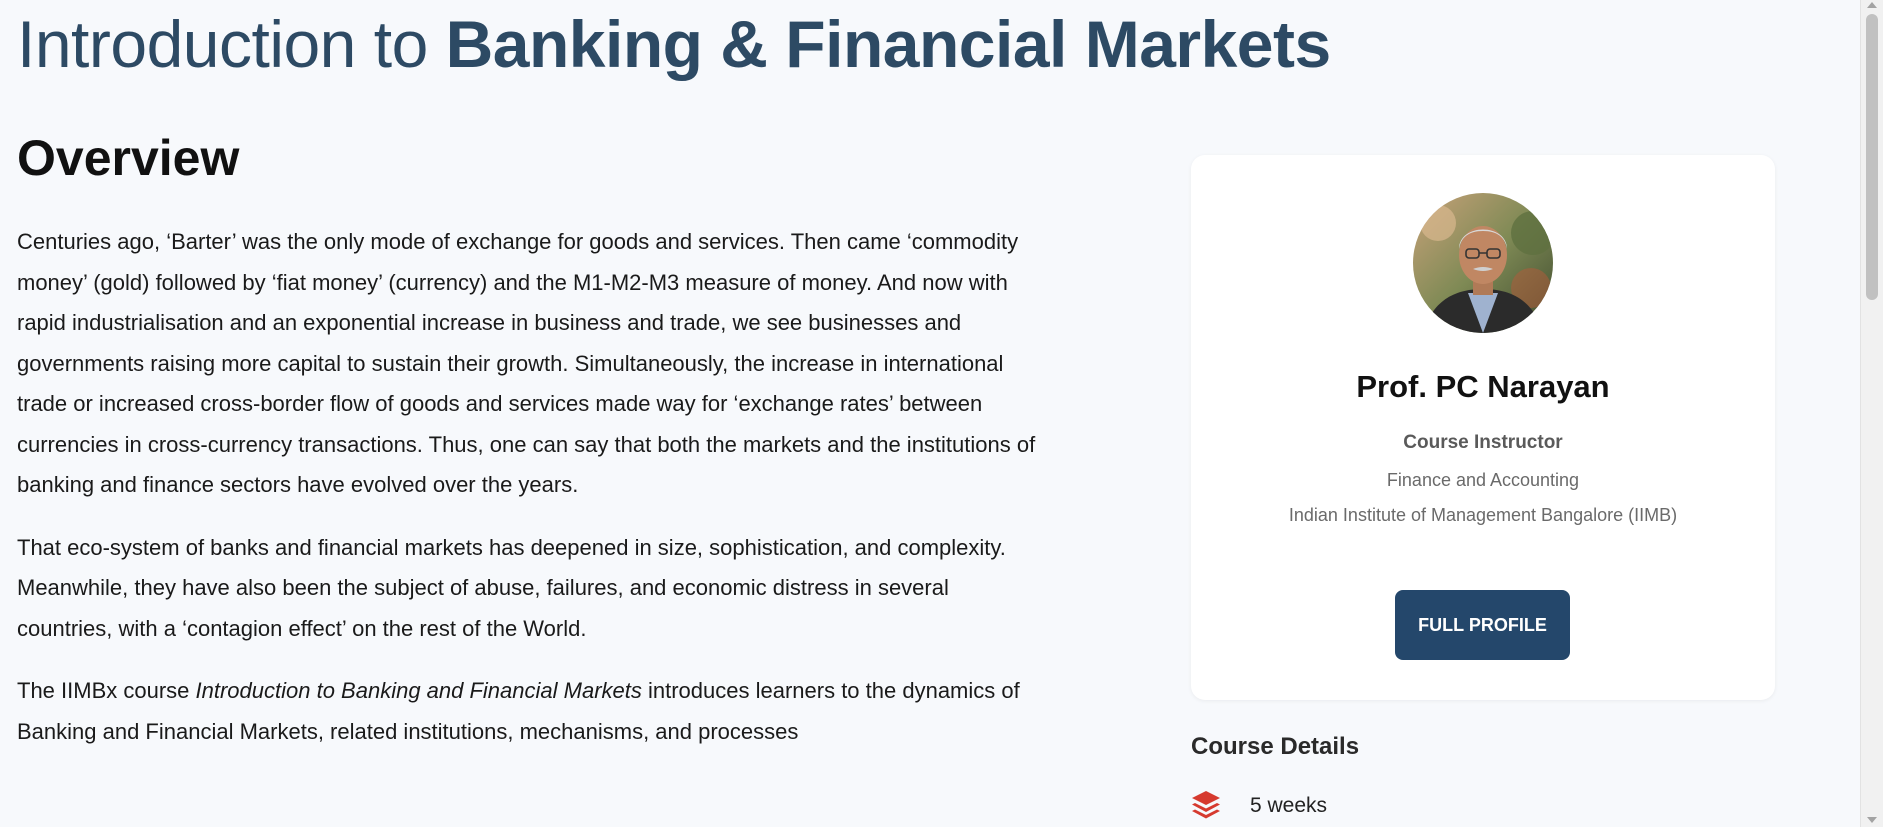 Image resolution: width=1883 pixels, height=827 pixels. Describe the element at coordinates (1275, 746) in the screenshot. I see `course-details-heading: Course Details` at that location.